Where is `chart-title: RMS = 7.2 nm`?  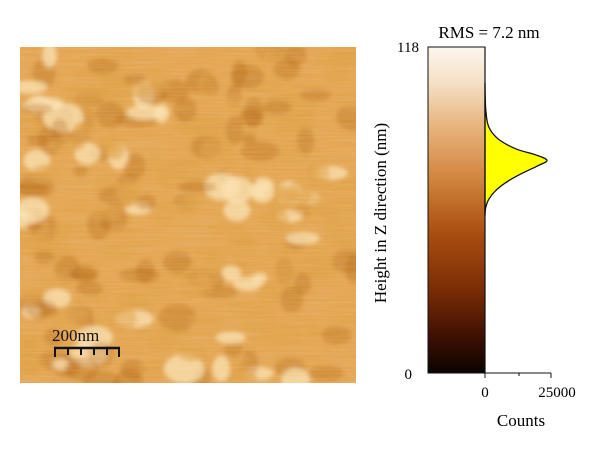 chart-title: RMS = 7.2 nm is located at coordinates (488, 32).